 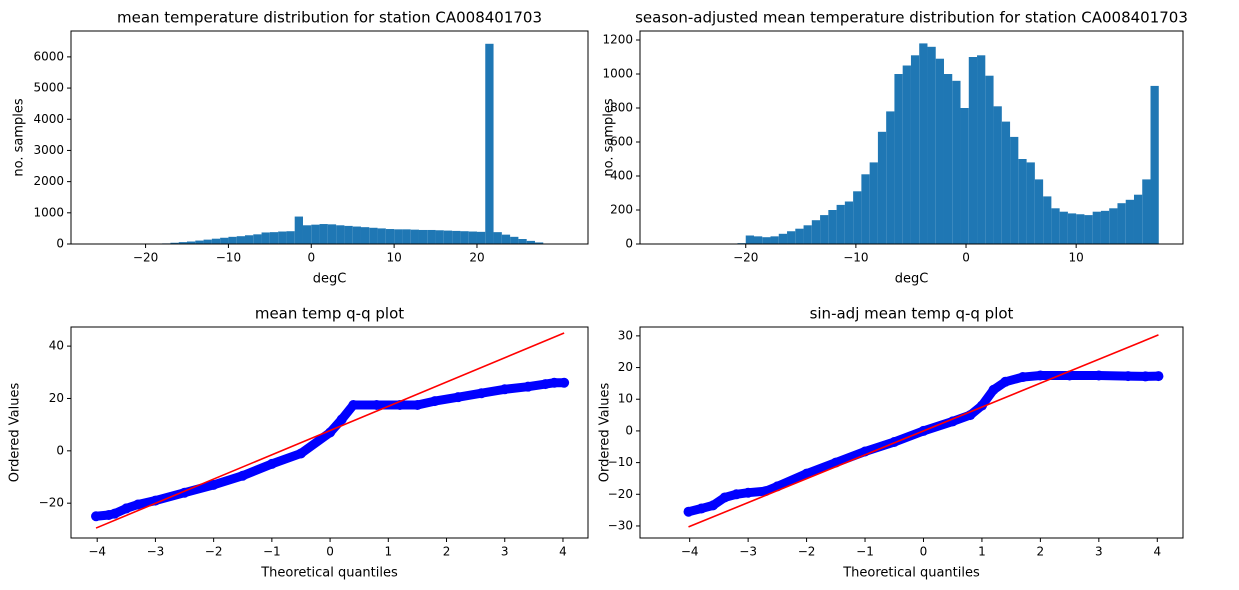 I want to click on y-tick-label: 200, so click(x=621, y=210).